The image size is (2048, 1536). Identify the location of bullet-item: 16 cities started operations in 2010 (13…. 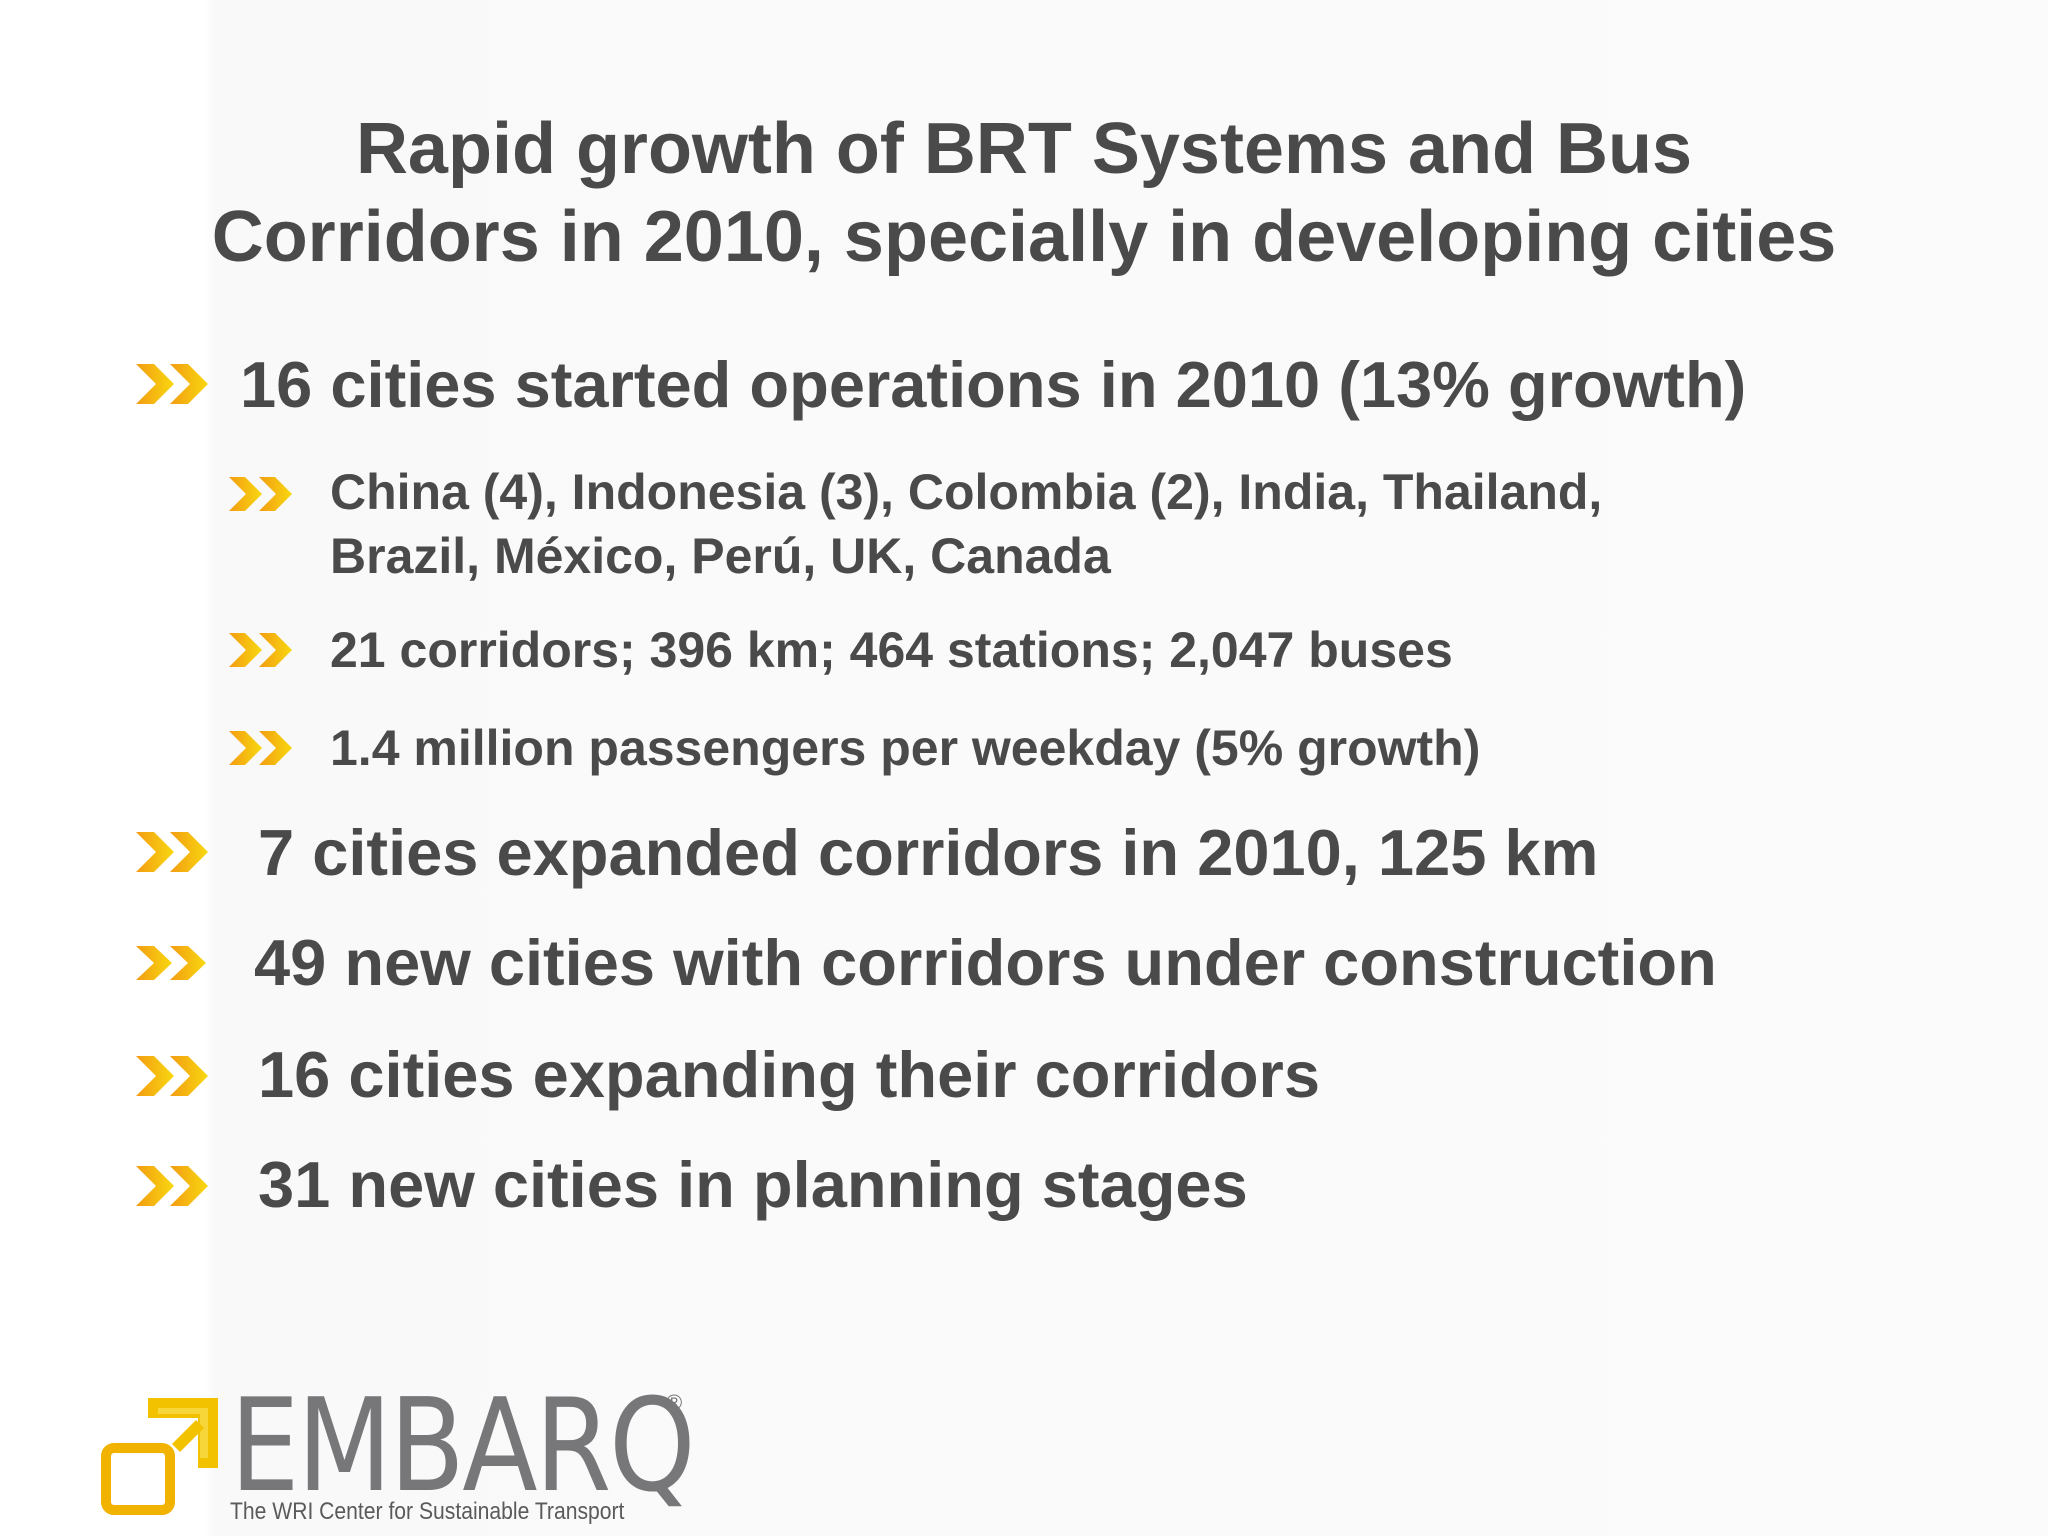
(993, 384).